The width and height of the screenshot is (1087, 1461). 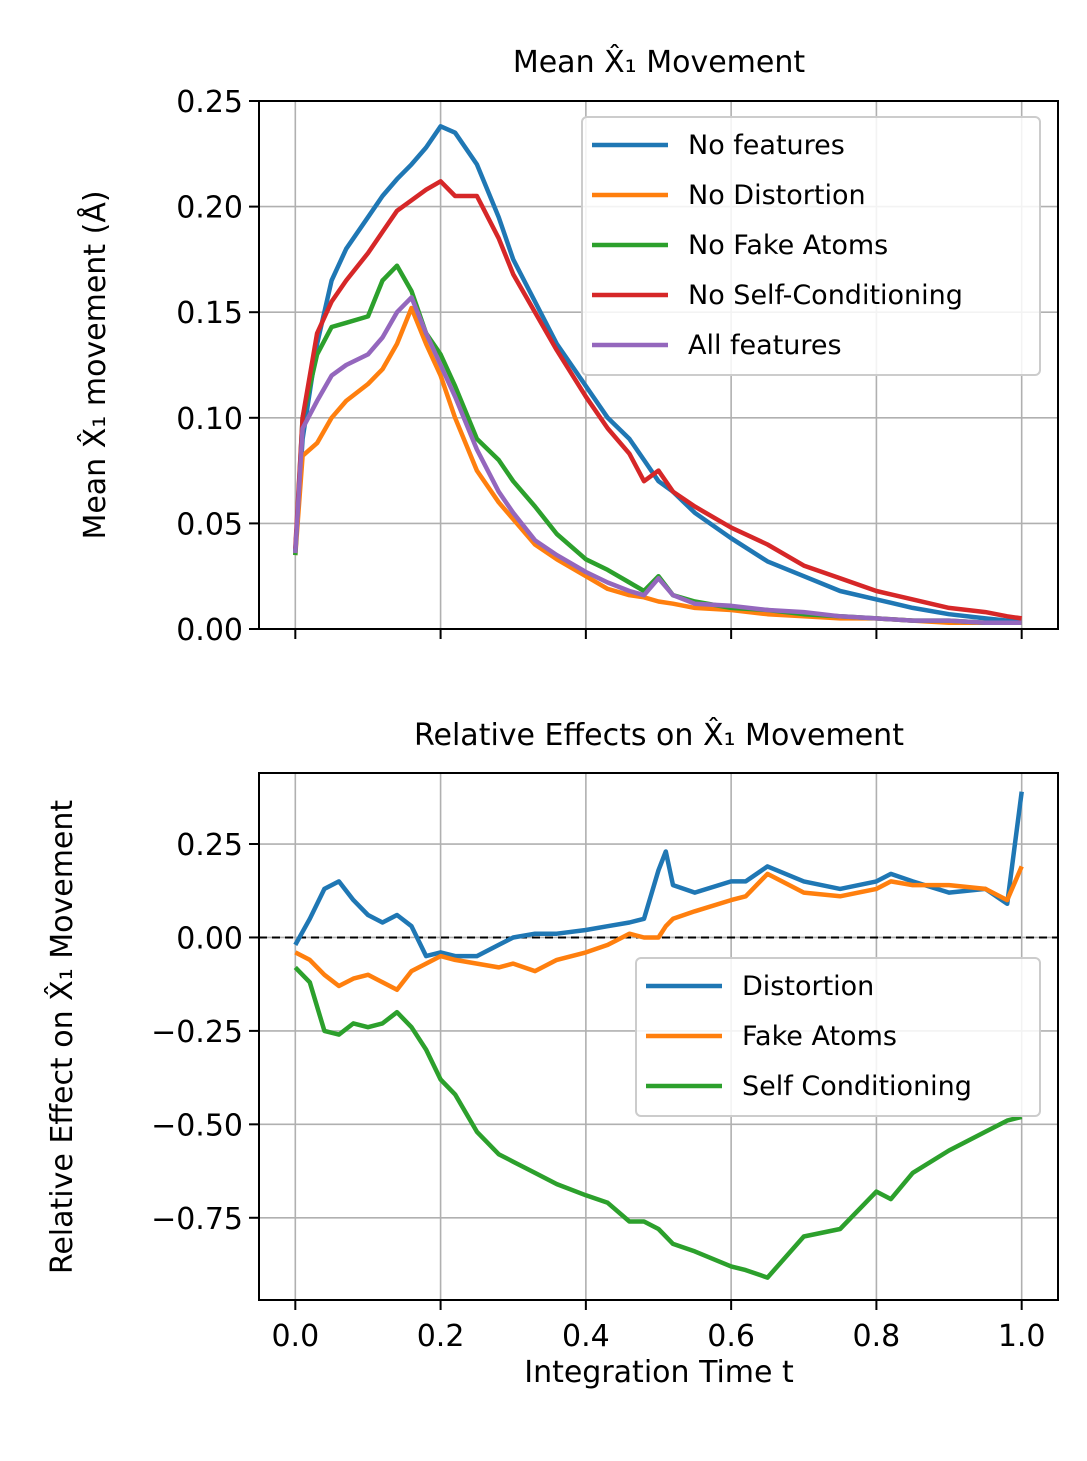 I want to click on legend-label: No features, so click(x=766, y=145).